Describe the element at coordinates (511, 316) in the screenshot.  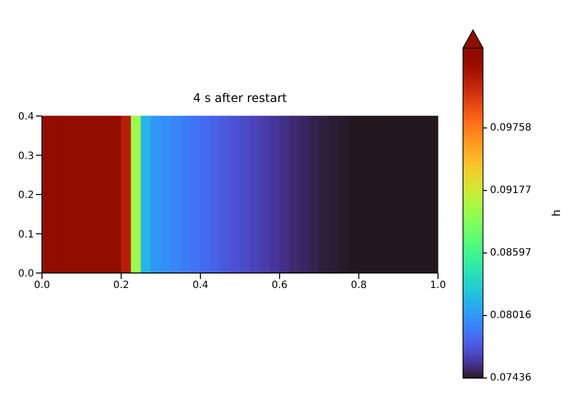
I see `color-bar-label: 0.08016` at that location.